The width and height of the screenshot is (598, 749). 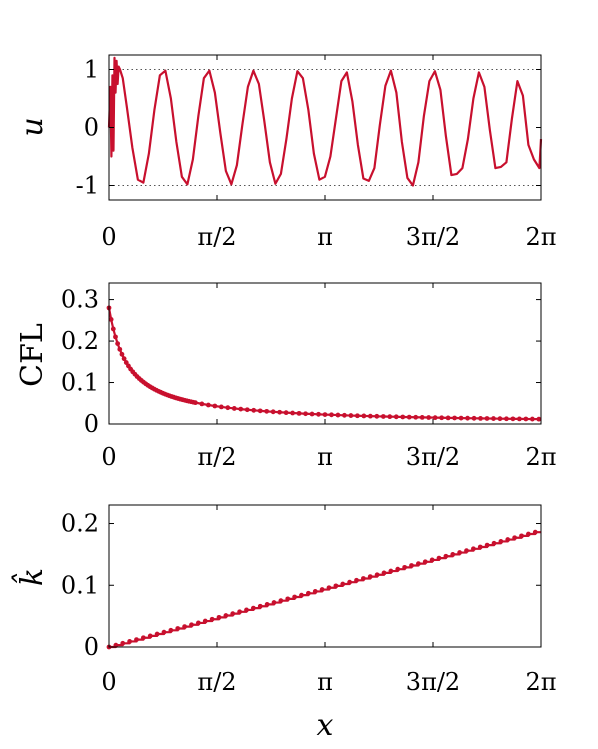 I want to click on y-tick-label: 1, so click(x=91, y=70).